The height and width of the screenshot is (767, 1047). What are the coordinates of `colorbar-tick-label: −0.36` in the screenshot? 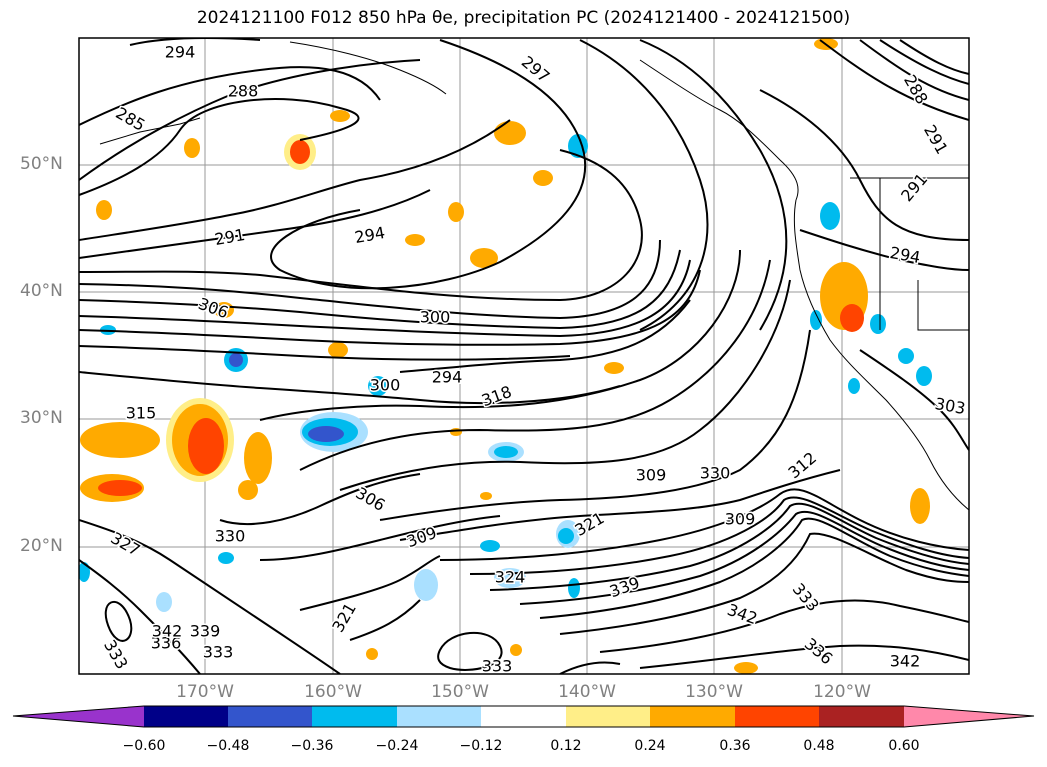 It's located at (312, 746).